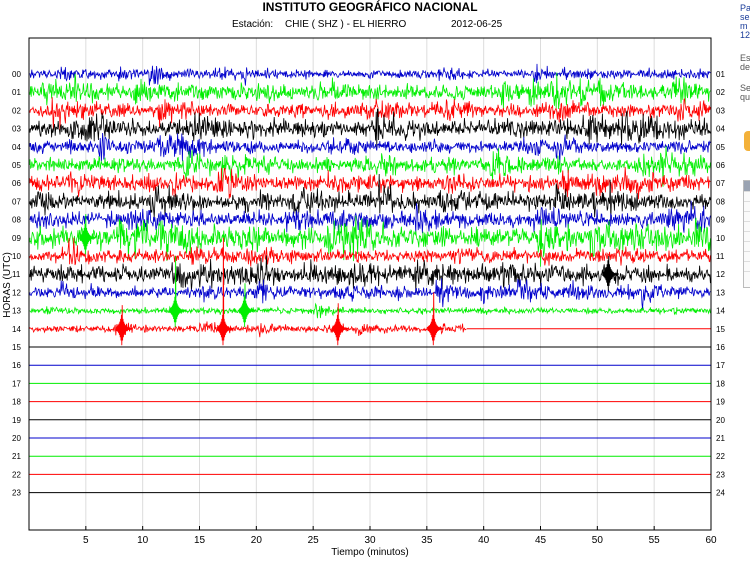 The image size is (750, 563). I want to click on hour-label-right: 08, so click(720, 201).